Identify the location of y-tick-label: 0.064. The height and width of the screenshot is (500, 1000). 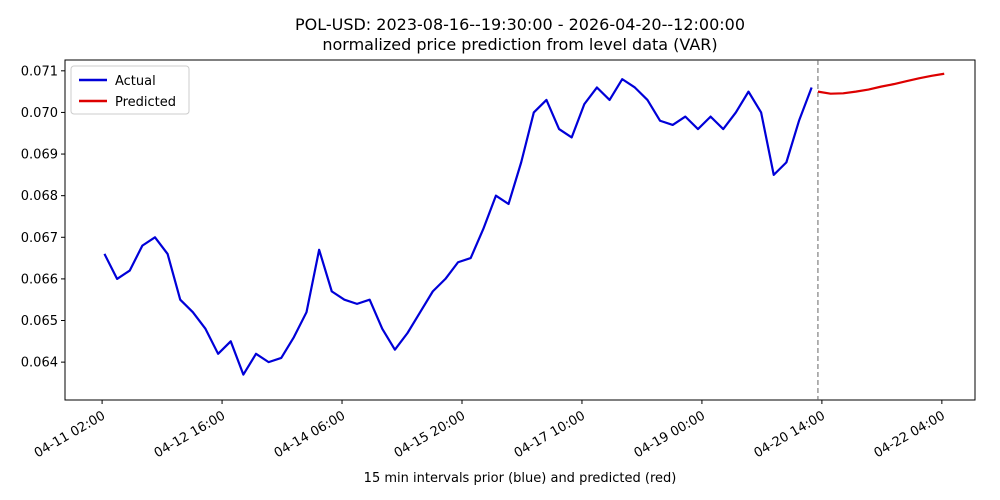
(39, 363).